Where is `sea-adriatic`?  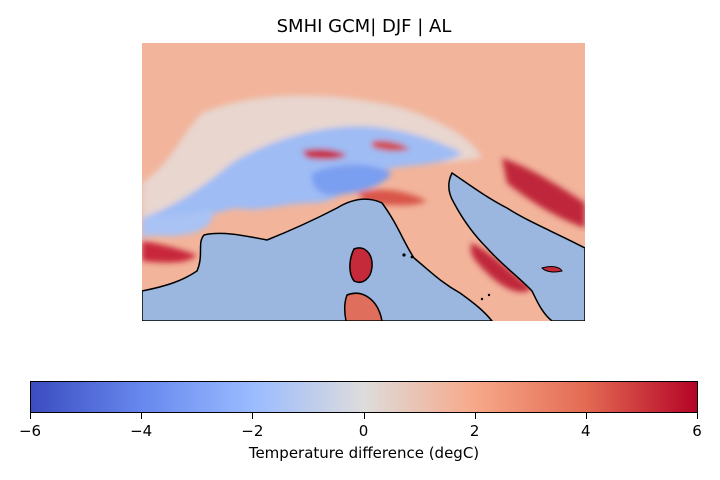
sea-adriatic is located at coordinates (516, 246).